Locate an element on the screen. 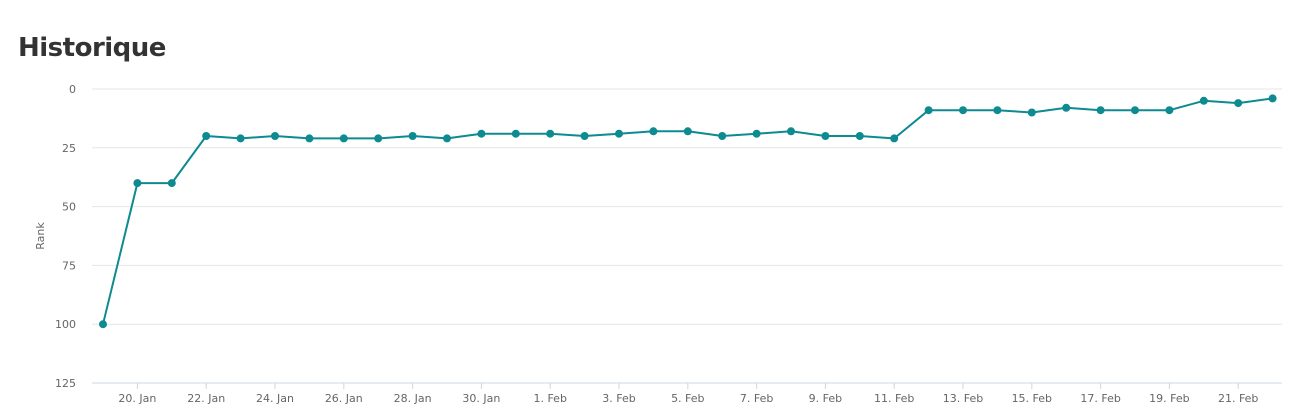 Image resolution: width=1309 pixels, height=414 pixels. x-tick-label: 9. Feb is located at coordinates (825, 398).